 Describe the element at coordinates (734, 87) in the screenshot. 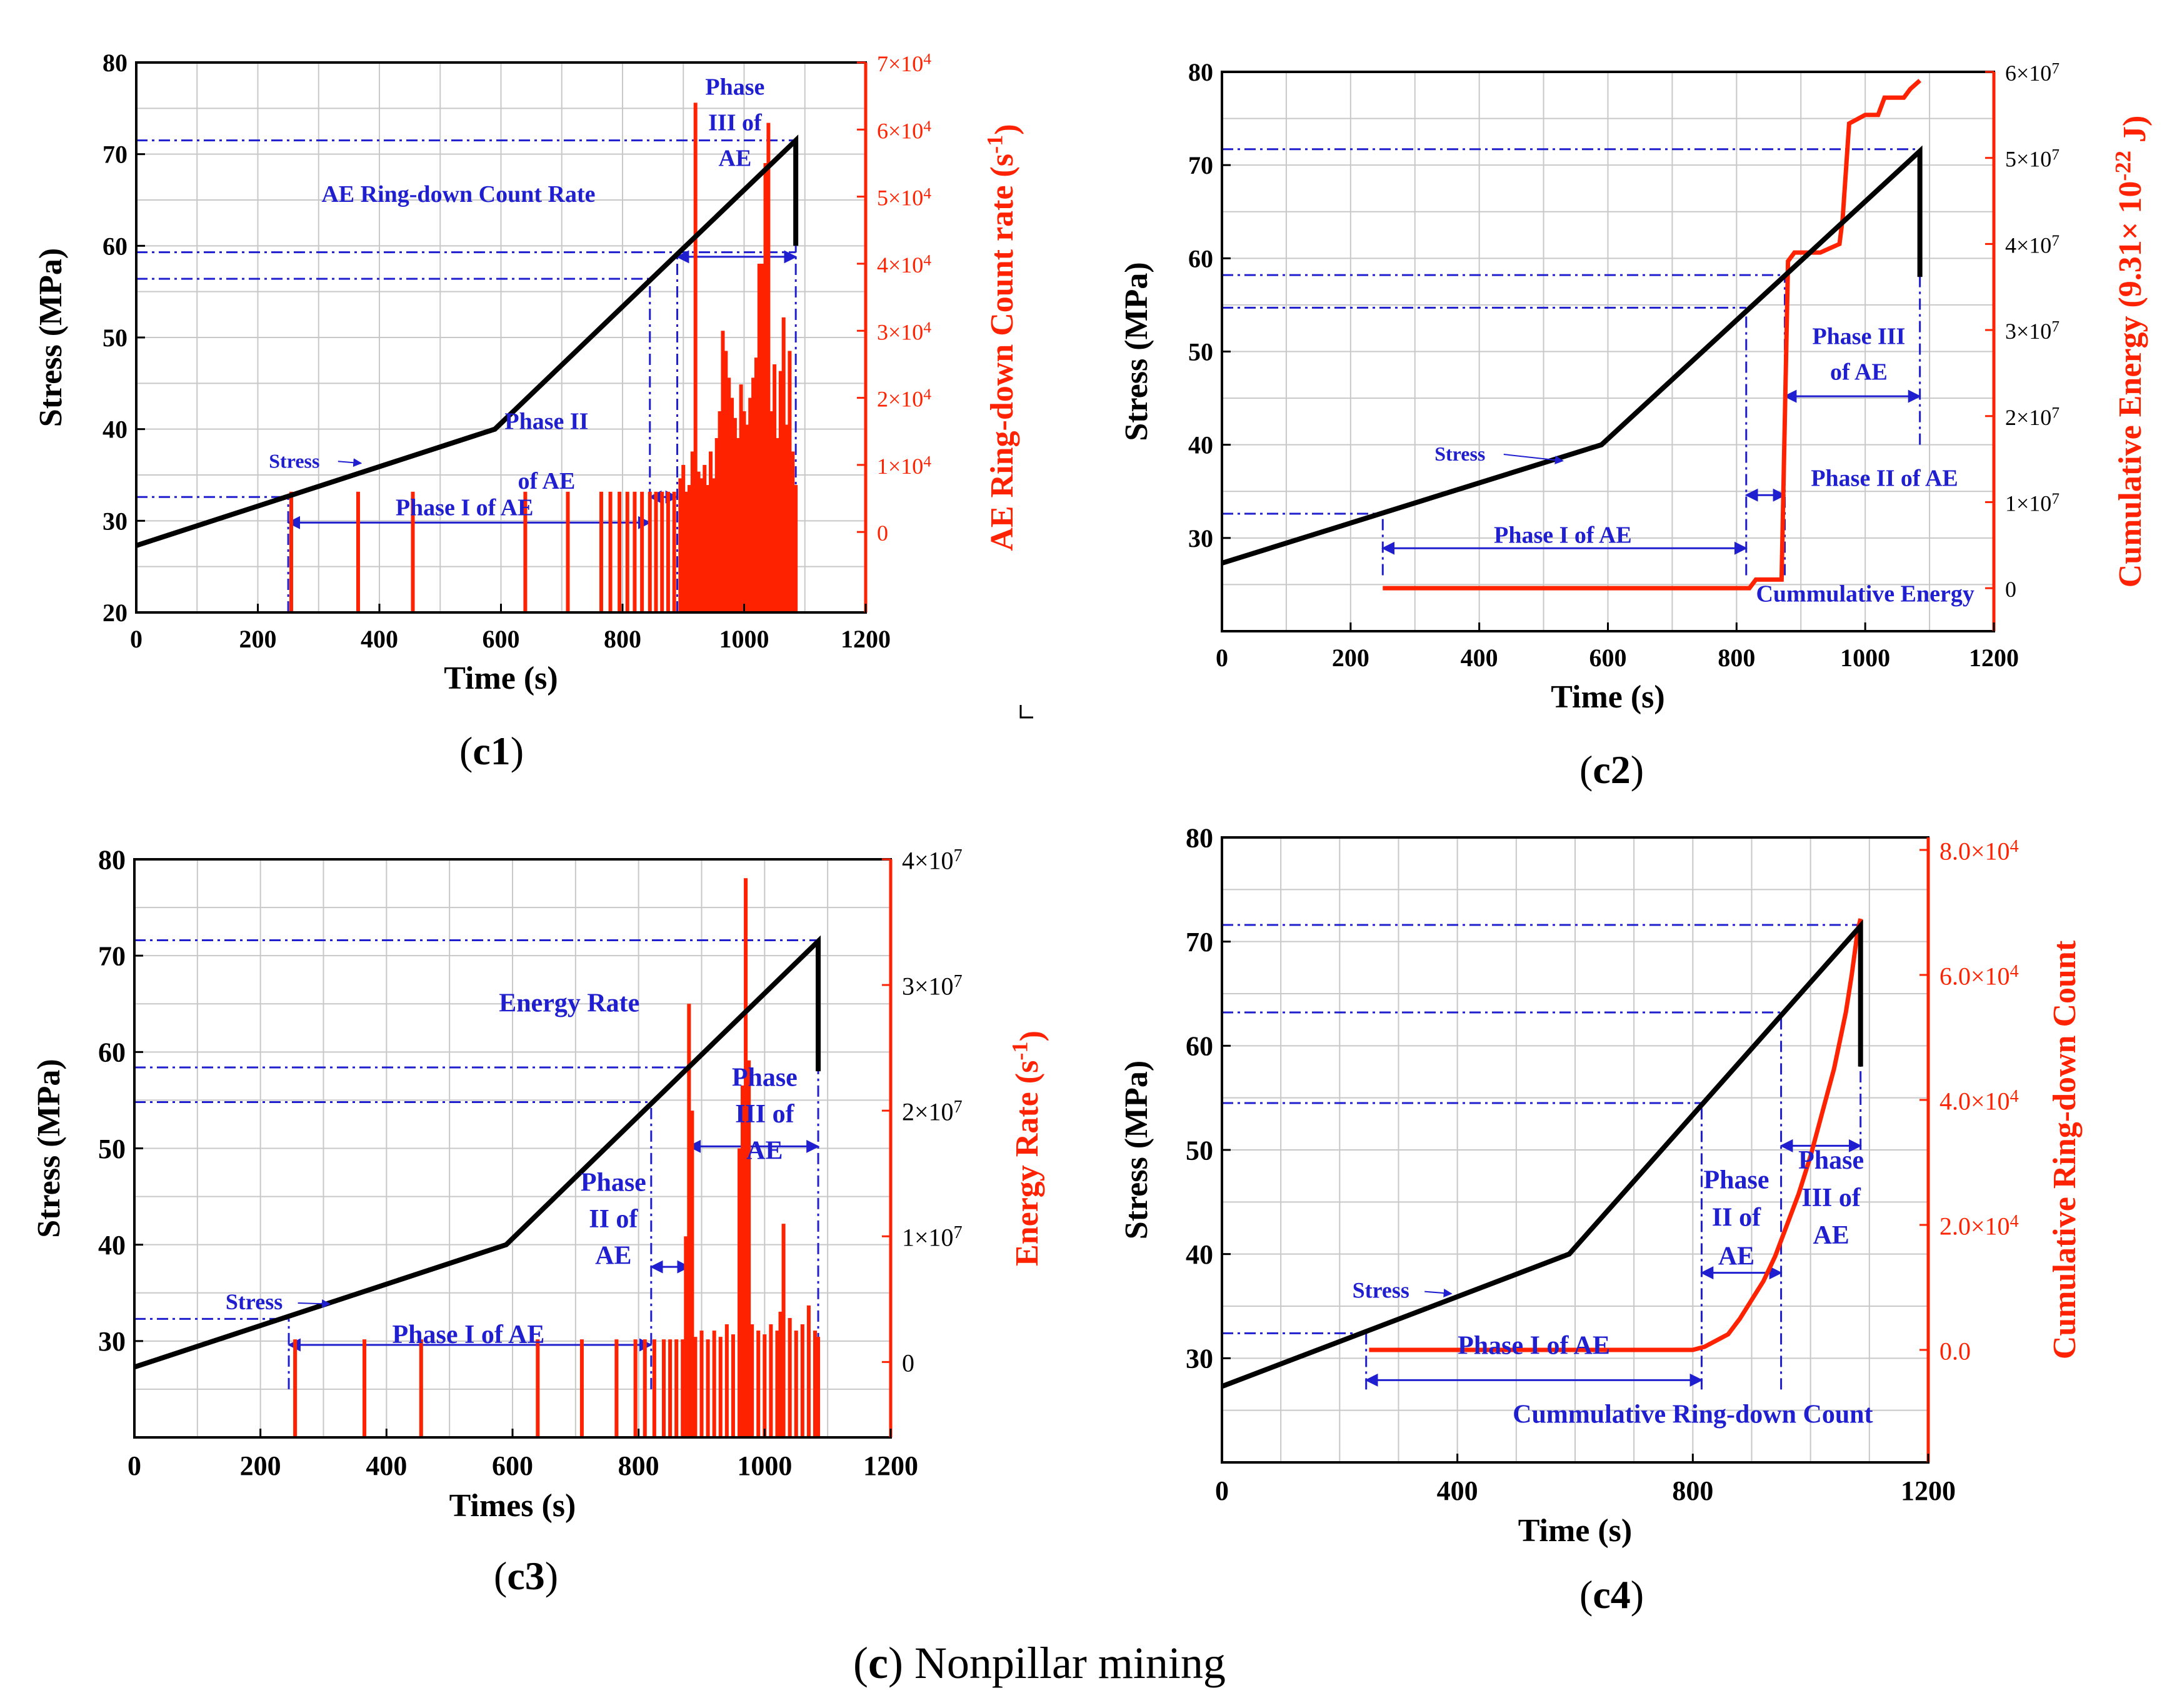

I see `phase3-label: Phase` at that location.